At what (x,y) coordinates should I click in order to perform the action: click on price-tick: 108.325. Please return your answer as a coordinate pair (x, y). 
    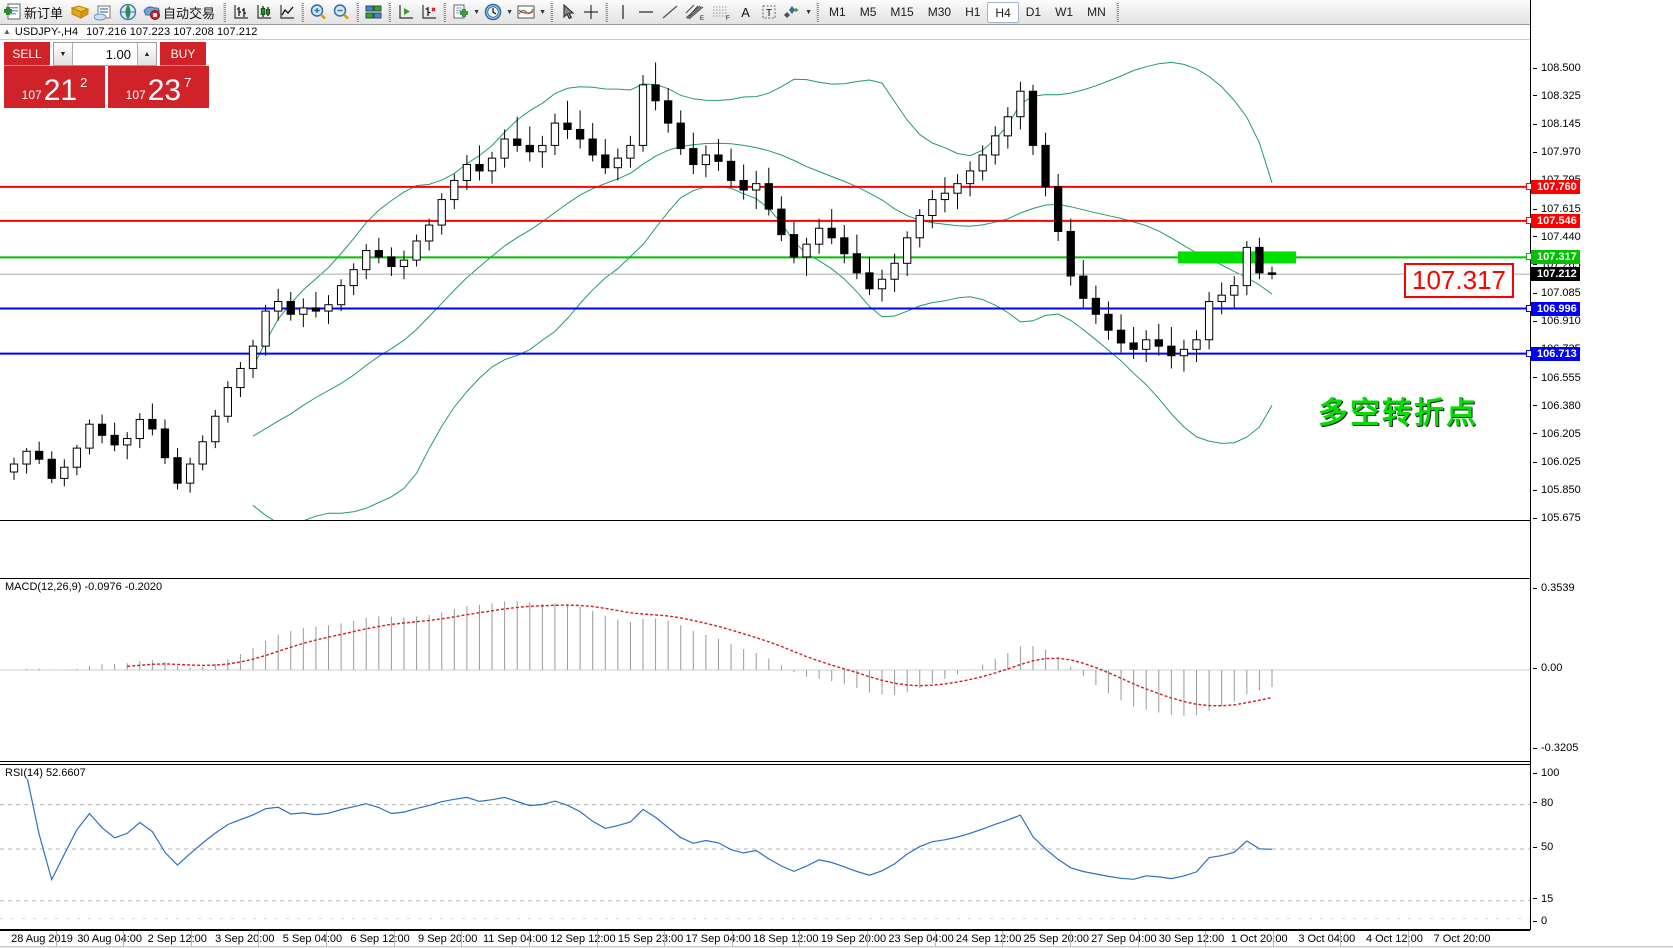
    Looking at the image, I should click on (1556, 96).